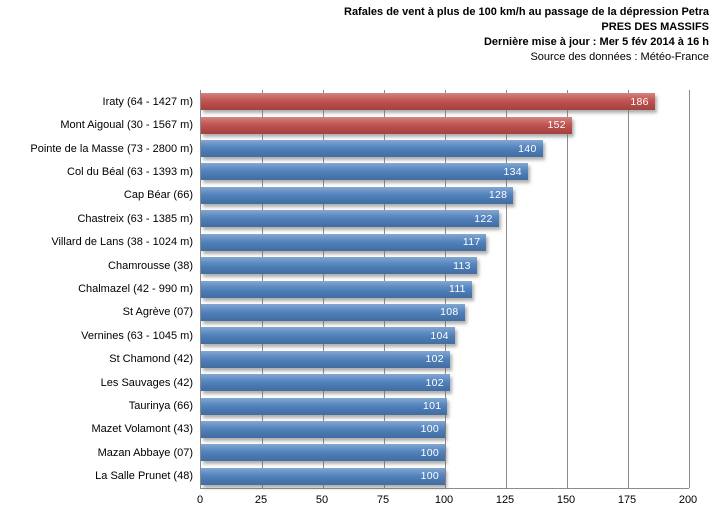 This screenshot has width=713, height=522. What do you see at coordinates (137, 335) in the screenshot?
I see `category-label: Vernines (63 - 1045 m)` at bounding box center [137, 335].